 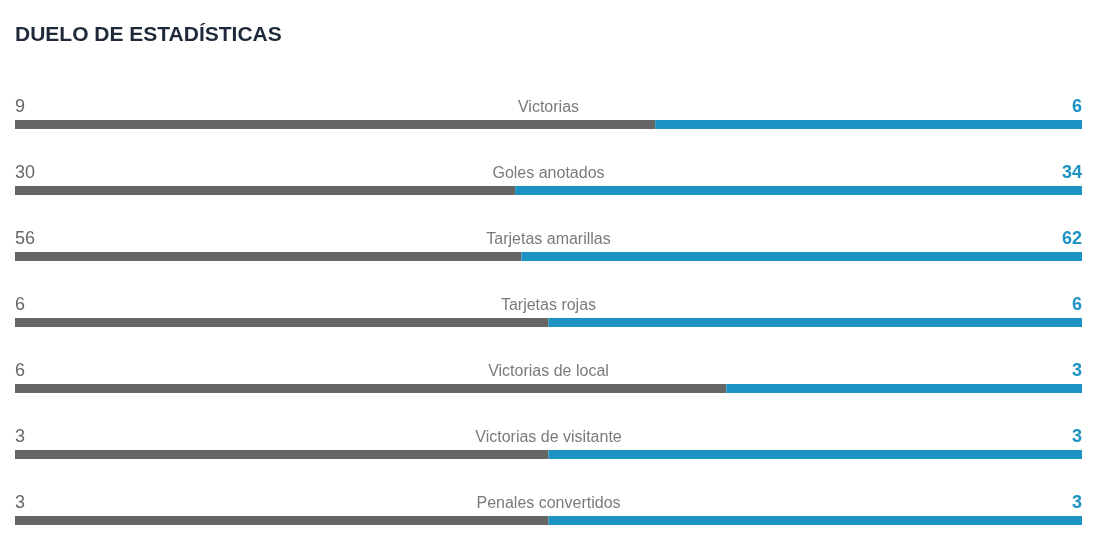 What do you see at coordinates (548, 106) in the screenshot?
I see `y-tick-label: Victorias` at bounding box center [548, 106].